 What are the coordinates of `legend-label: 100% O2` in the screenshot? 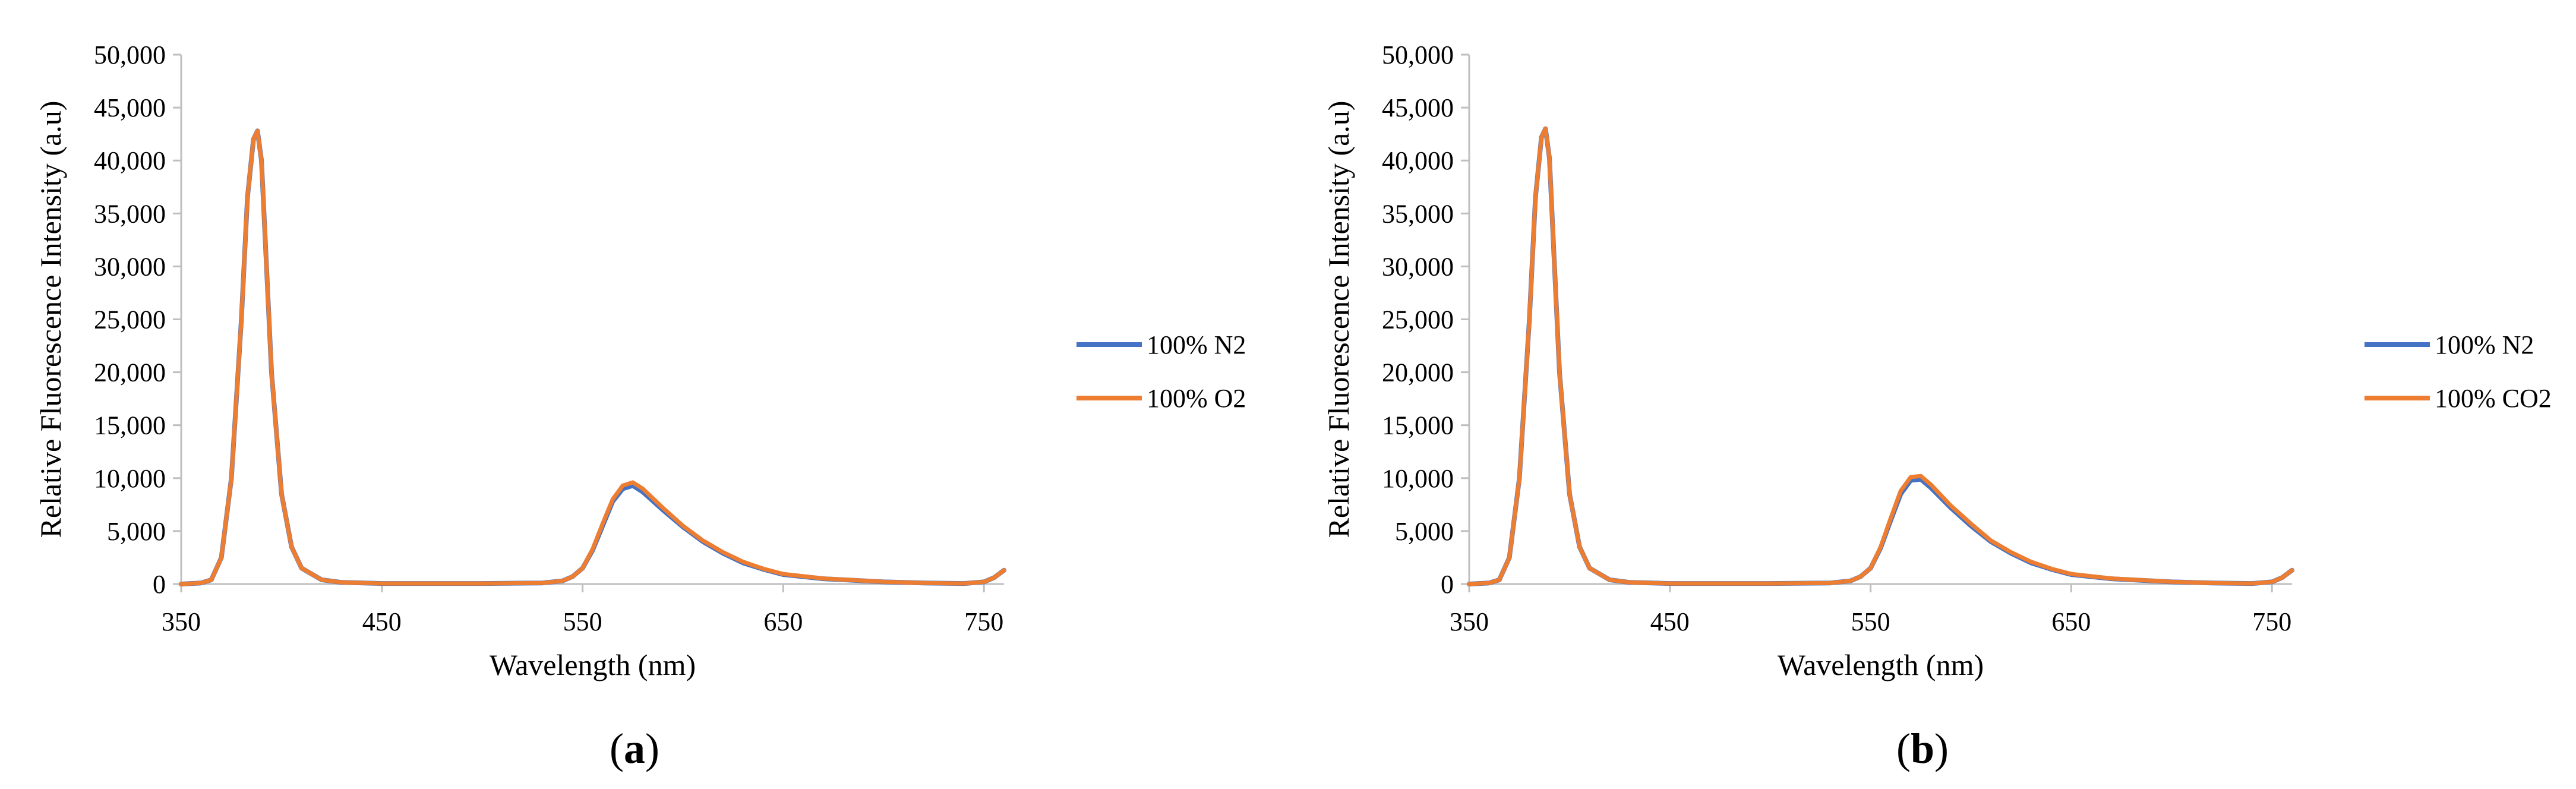 It's located at (1196, 398).